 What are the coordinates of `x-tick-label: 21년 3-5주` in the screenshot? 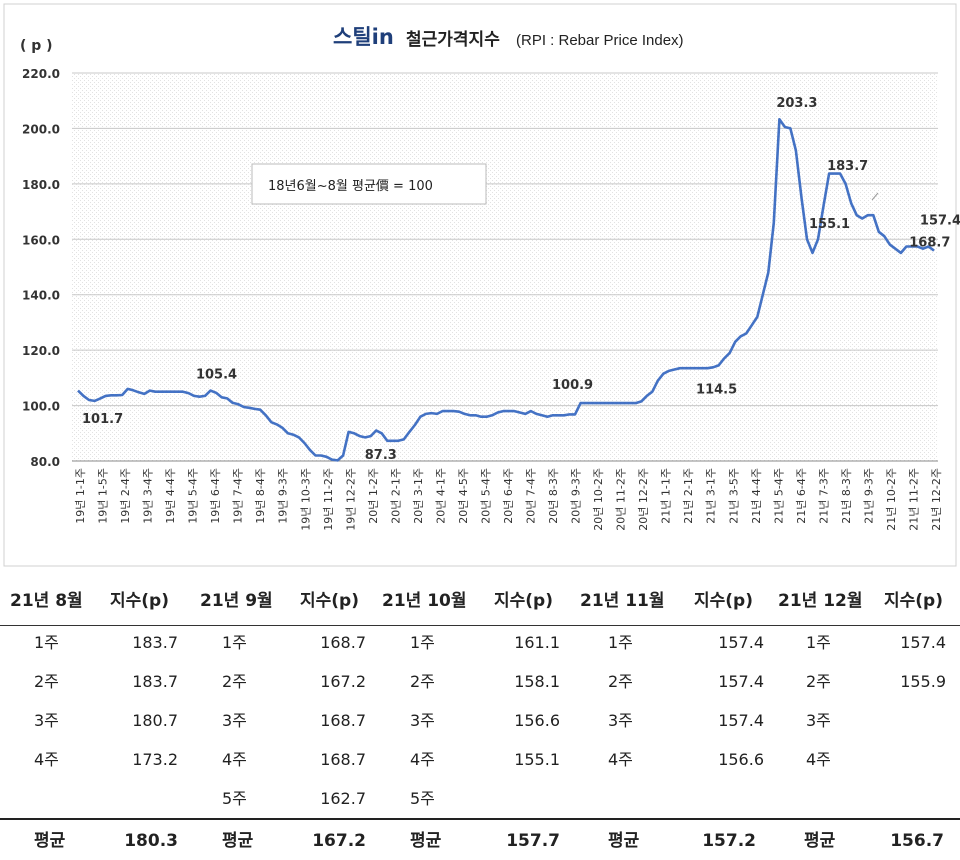 It's located at (733, 496).